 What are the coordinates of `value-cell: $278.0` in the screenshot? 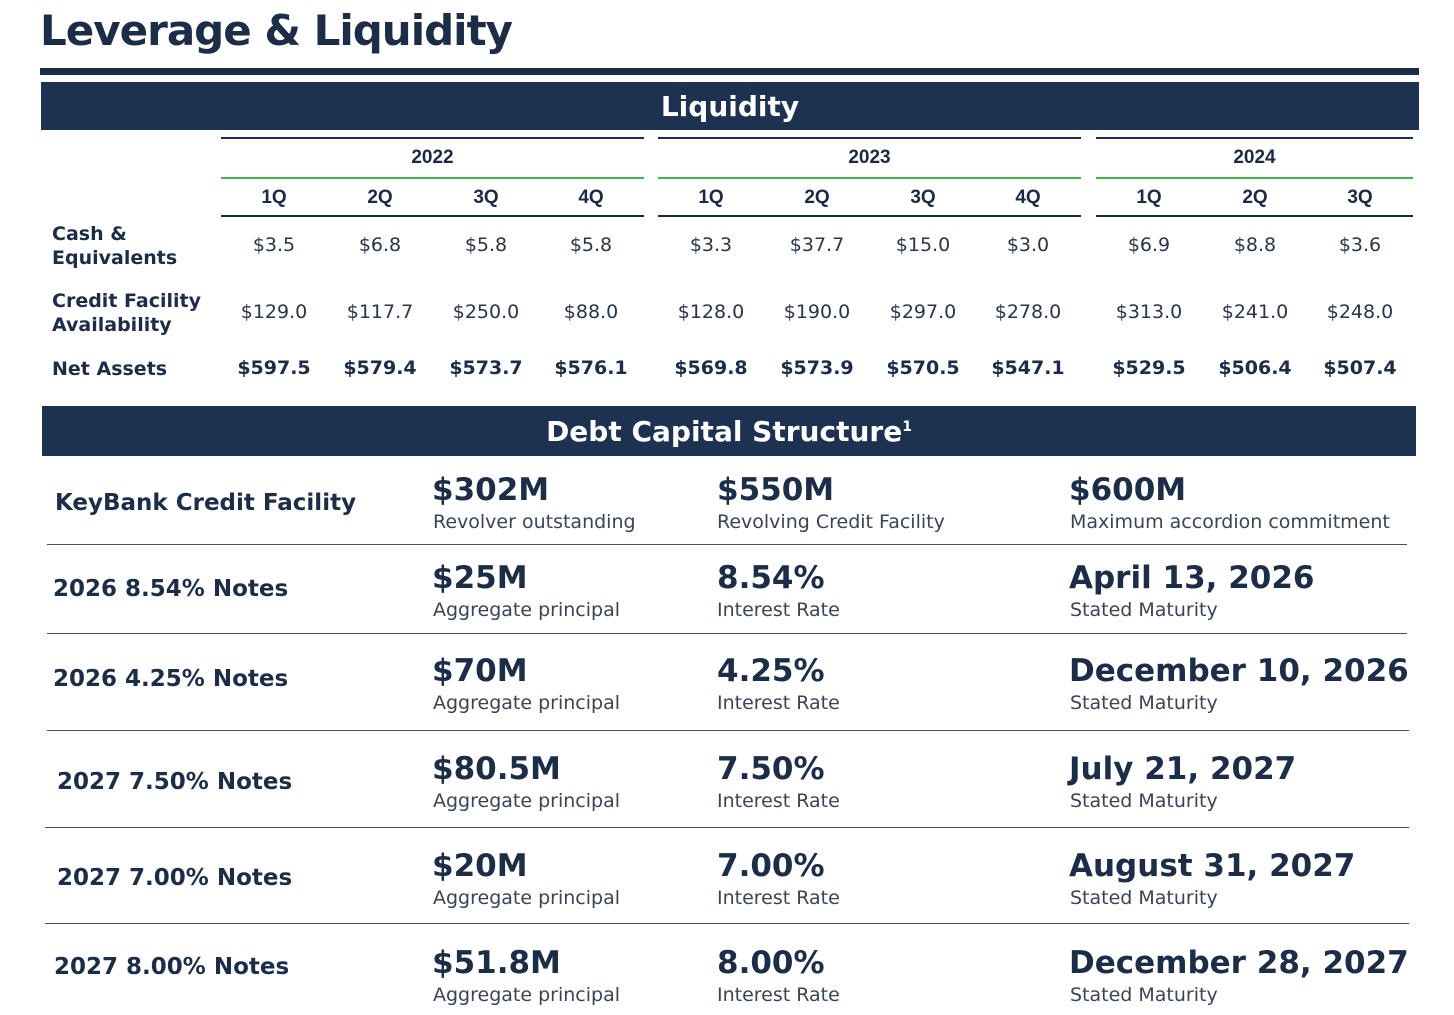 It's located at (1028, 312).